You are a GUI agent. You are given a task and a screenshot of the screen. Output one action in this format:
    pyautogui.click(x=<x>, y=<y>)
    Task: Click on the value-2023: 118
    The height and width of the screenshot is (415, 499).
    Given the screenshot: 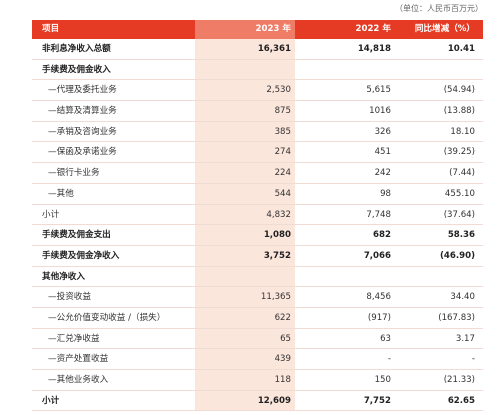 What is the action you would take?
    pyautogui.click(x=245, y=380)
    